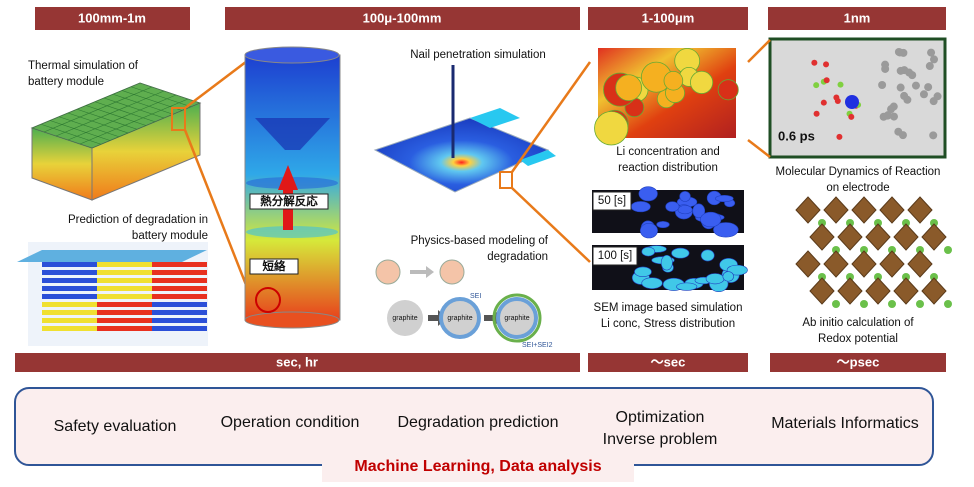 This screenshot has width=974, height=487. I want to click on md-time: 0.6 ps, so click(796, 135).